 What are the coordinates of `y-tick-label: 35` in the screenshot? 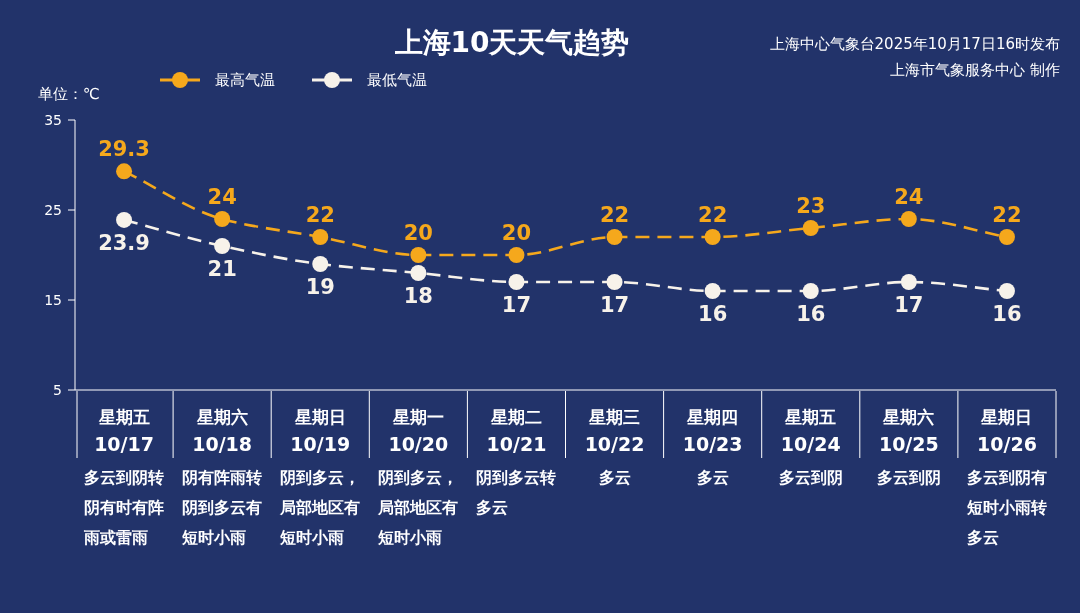 It's located at (53, 120).